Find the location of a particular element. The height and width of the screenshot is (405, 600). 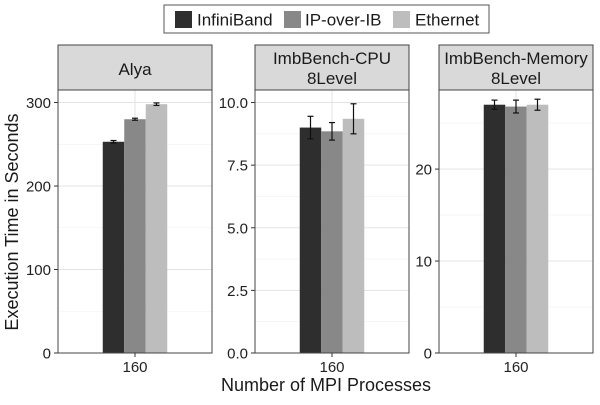

y-tick-label: 200 is located at coordinates (38, 187).